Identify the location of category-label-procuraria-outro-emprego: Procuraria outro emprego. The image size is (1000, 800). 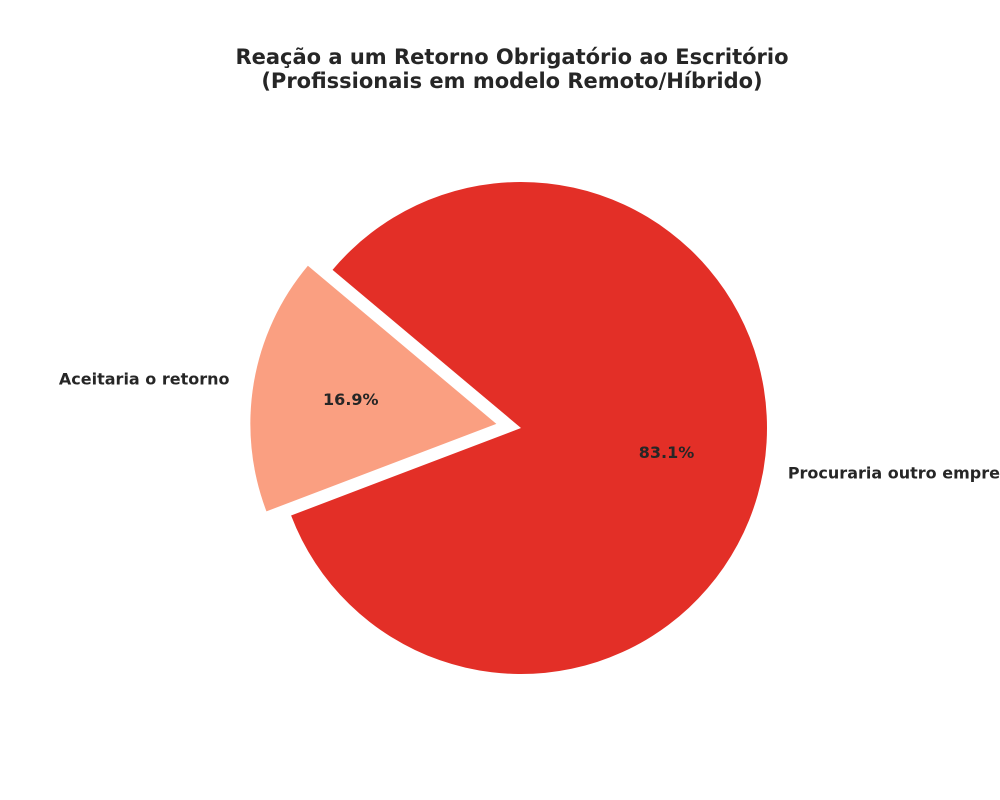
(894, 473).